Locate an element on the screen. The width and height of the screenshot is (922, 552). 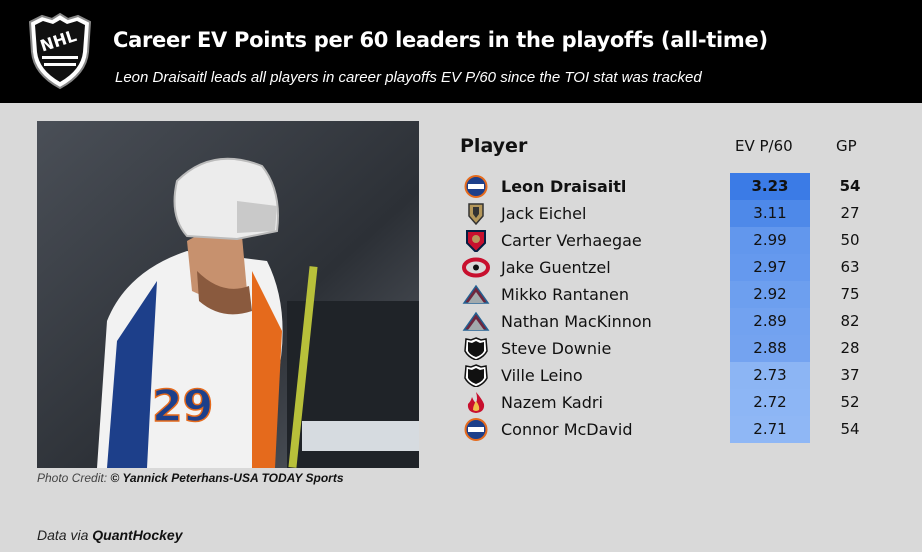
player-name: Mikko Rantanen is located at coordinates (565, 294).